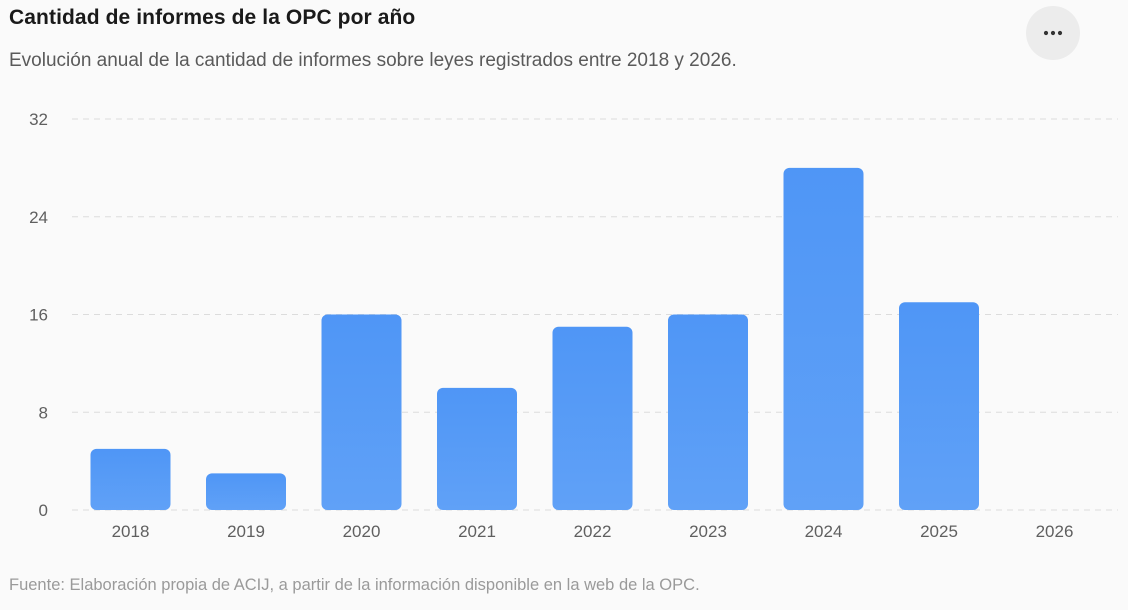 The height and width of the screenshot is (610, 1128). Describe the element at coordinates (212, 17) in the screenshot. I see `chart-title: Cantidad de informes de la OPC por año` at that location.